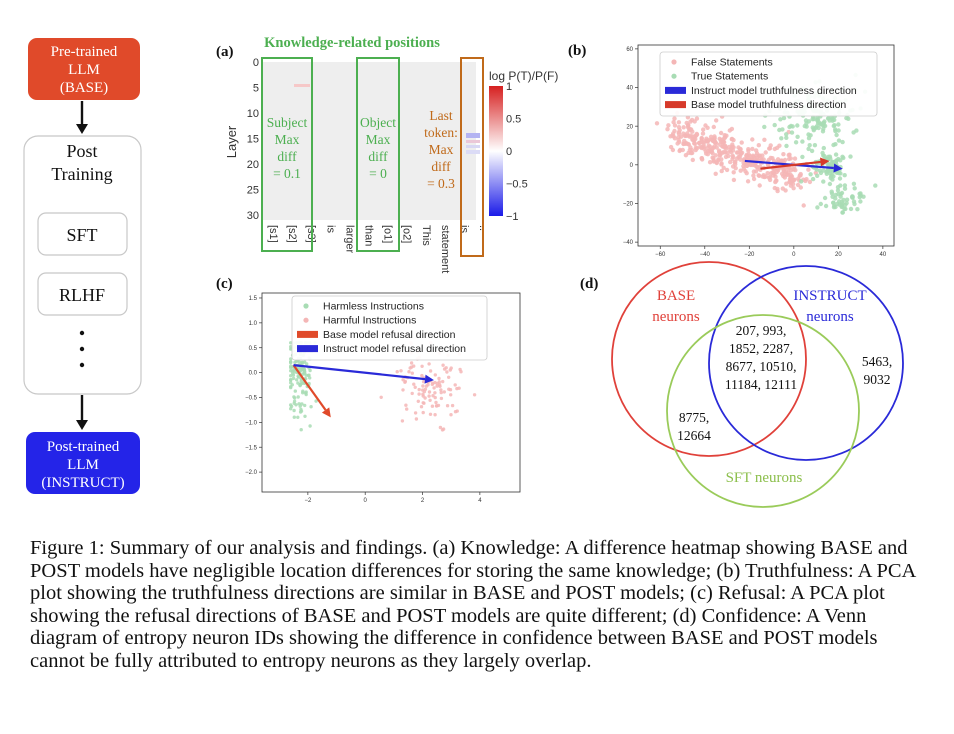 The image size is (954, 734). What do you see at coordinates (877, 361) in the screenshot?
I see `instruct-only-ids-1: 5463,` at bounding box center [877, 361].